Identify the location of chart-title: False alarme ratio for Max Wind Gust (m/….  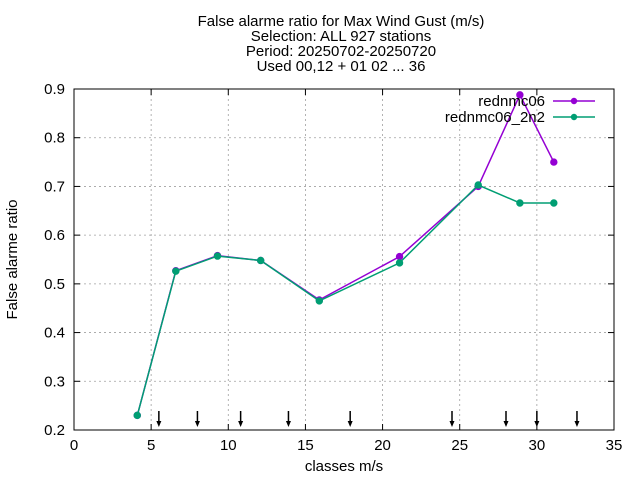
(341, 44).